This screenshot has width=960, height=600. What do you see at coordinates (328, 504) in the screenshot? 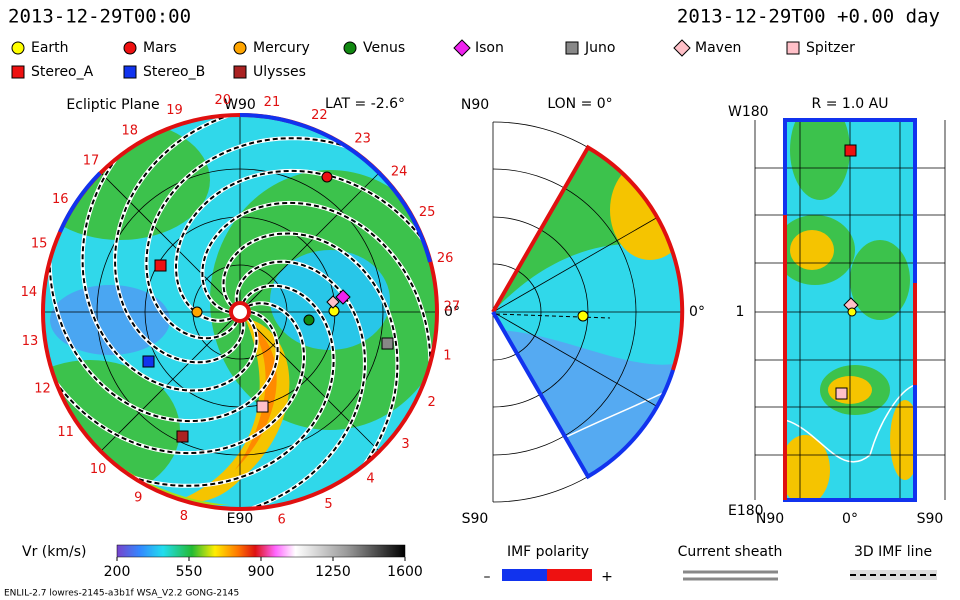
I see `sector-label: 5` at bounding box center [328, 504].